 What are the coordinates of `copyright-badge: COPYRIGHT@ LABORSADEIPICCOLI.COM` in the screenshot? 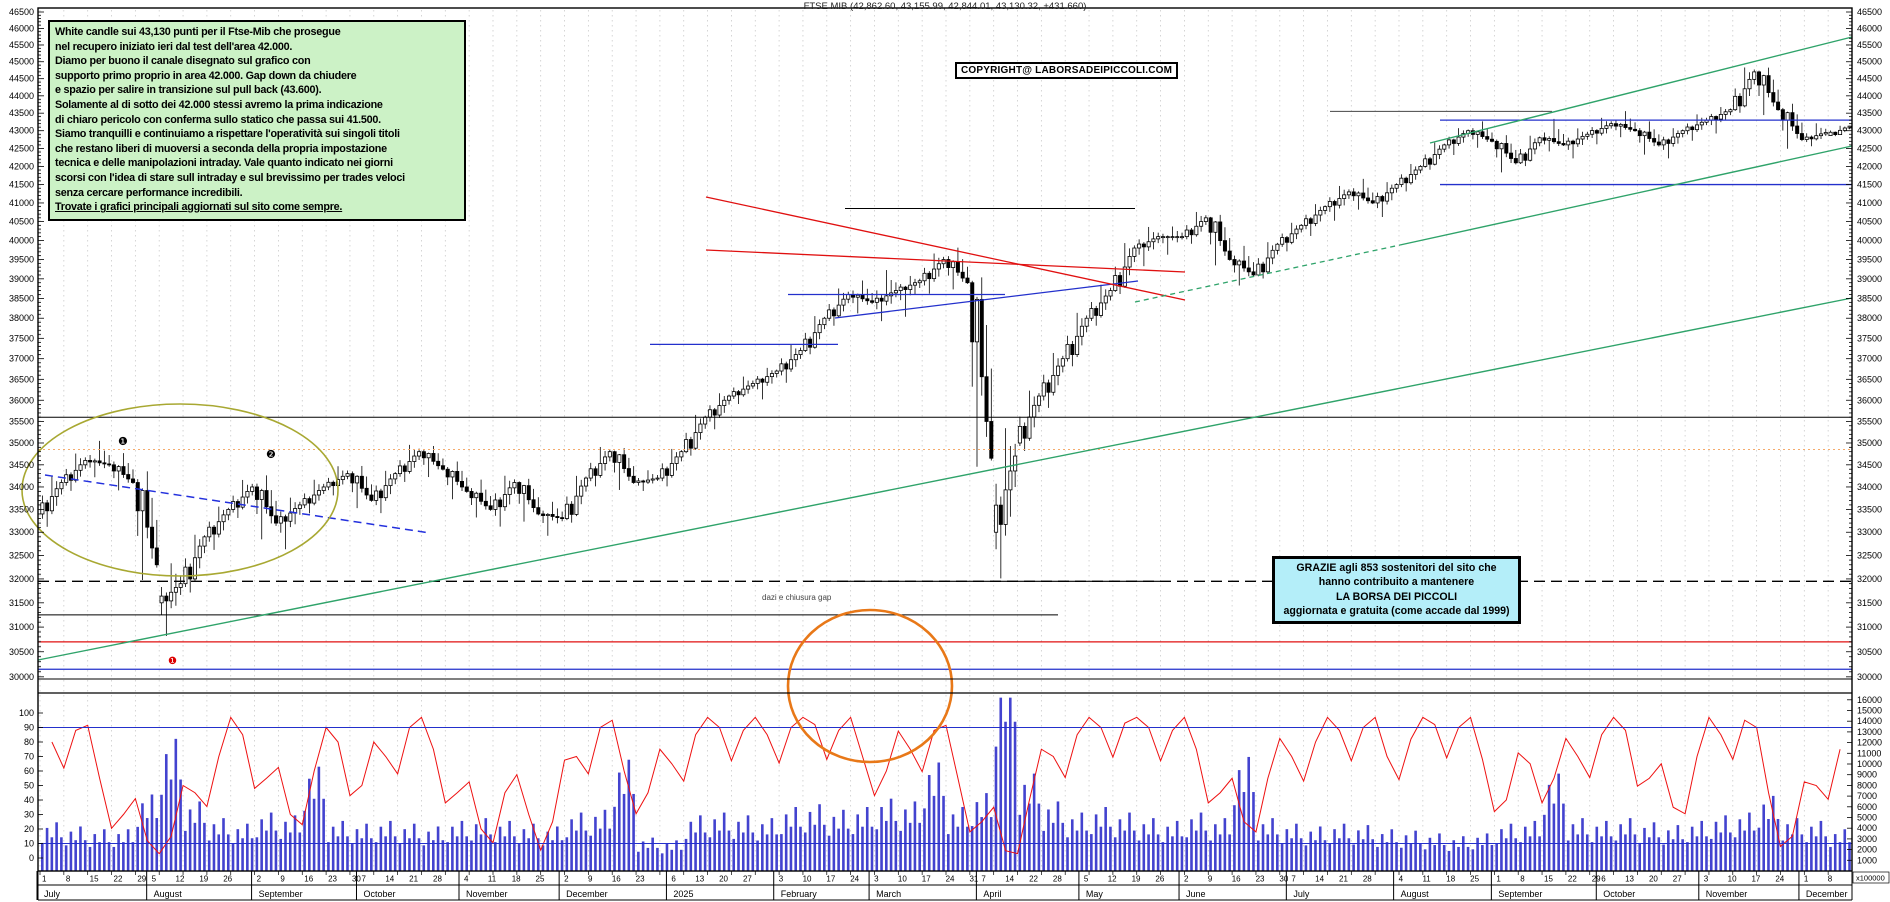 It's located at (1067, 70).